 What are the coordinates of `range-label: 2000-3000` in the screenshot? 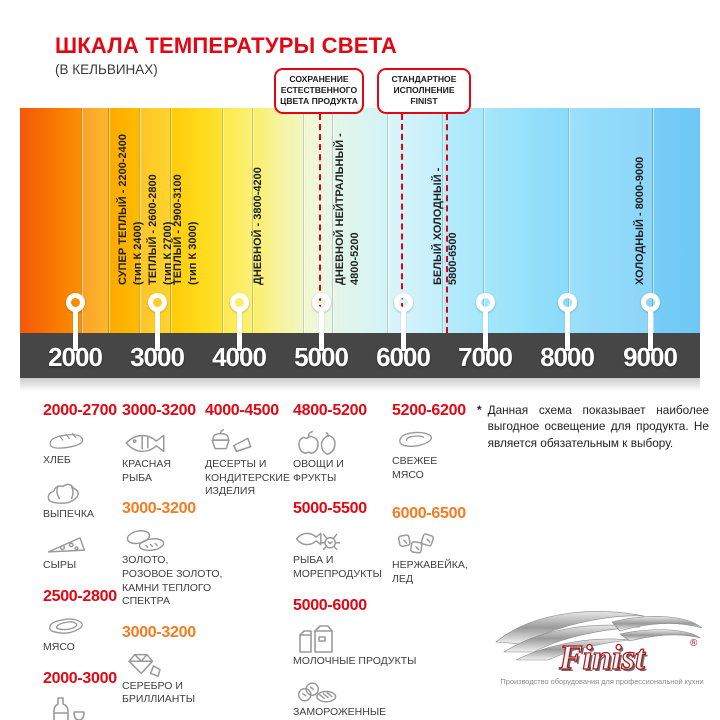 It's located at (80, 678).